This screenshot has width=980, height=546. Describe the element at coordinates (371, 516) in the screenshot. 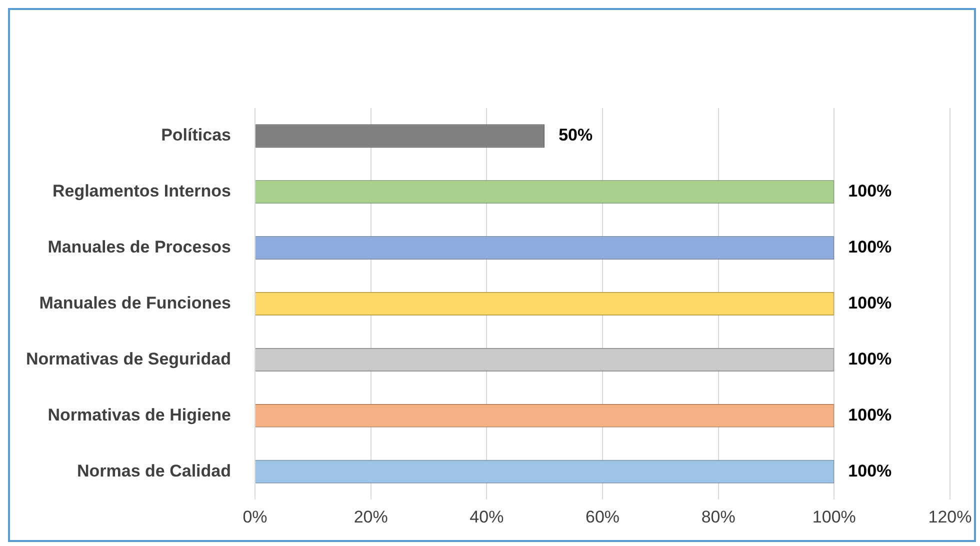

I see `x-tick-label: 20%` at that location.